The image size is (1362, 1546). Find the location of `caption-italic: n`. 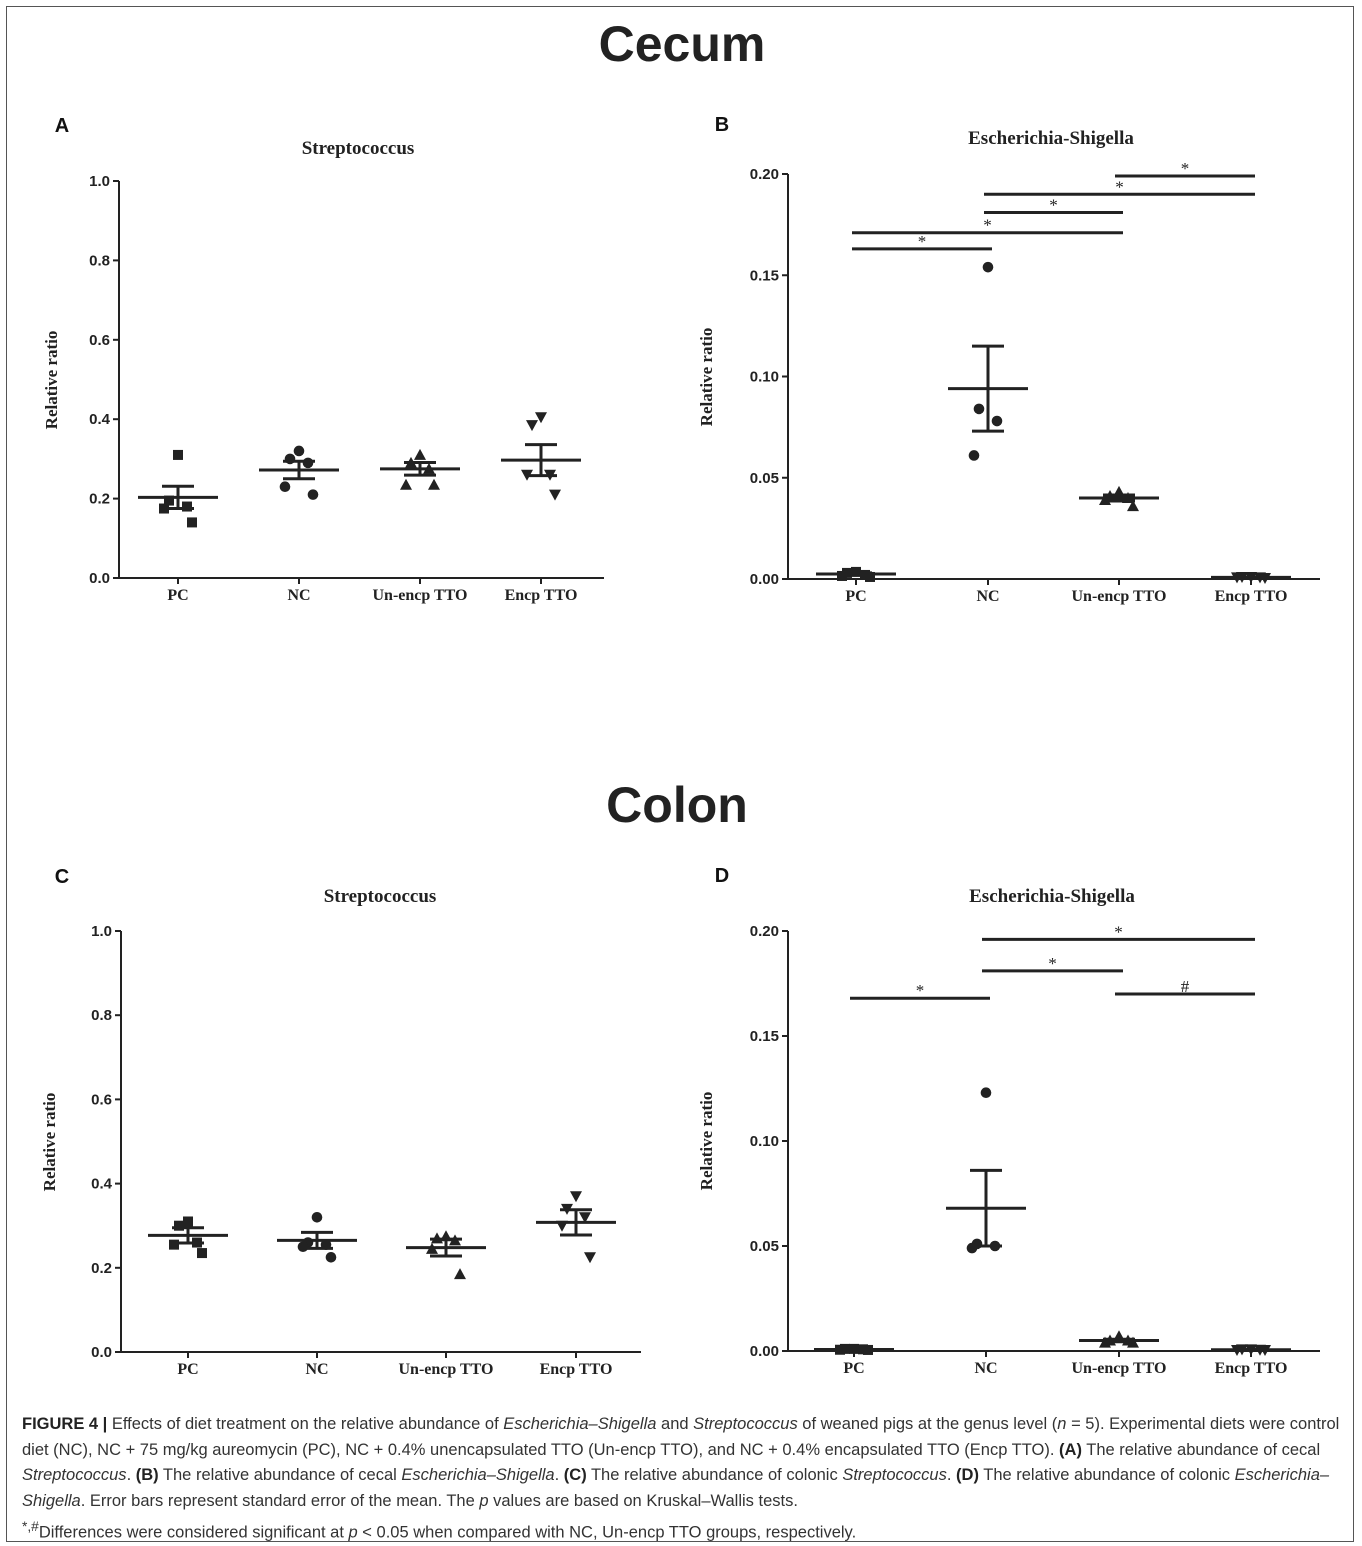

caption-italic: n is located at coordinates (1062, 1424).